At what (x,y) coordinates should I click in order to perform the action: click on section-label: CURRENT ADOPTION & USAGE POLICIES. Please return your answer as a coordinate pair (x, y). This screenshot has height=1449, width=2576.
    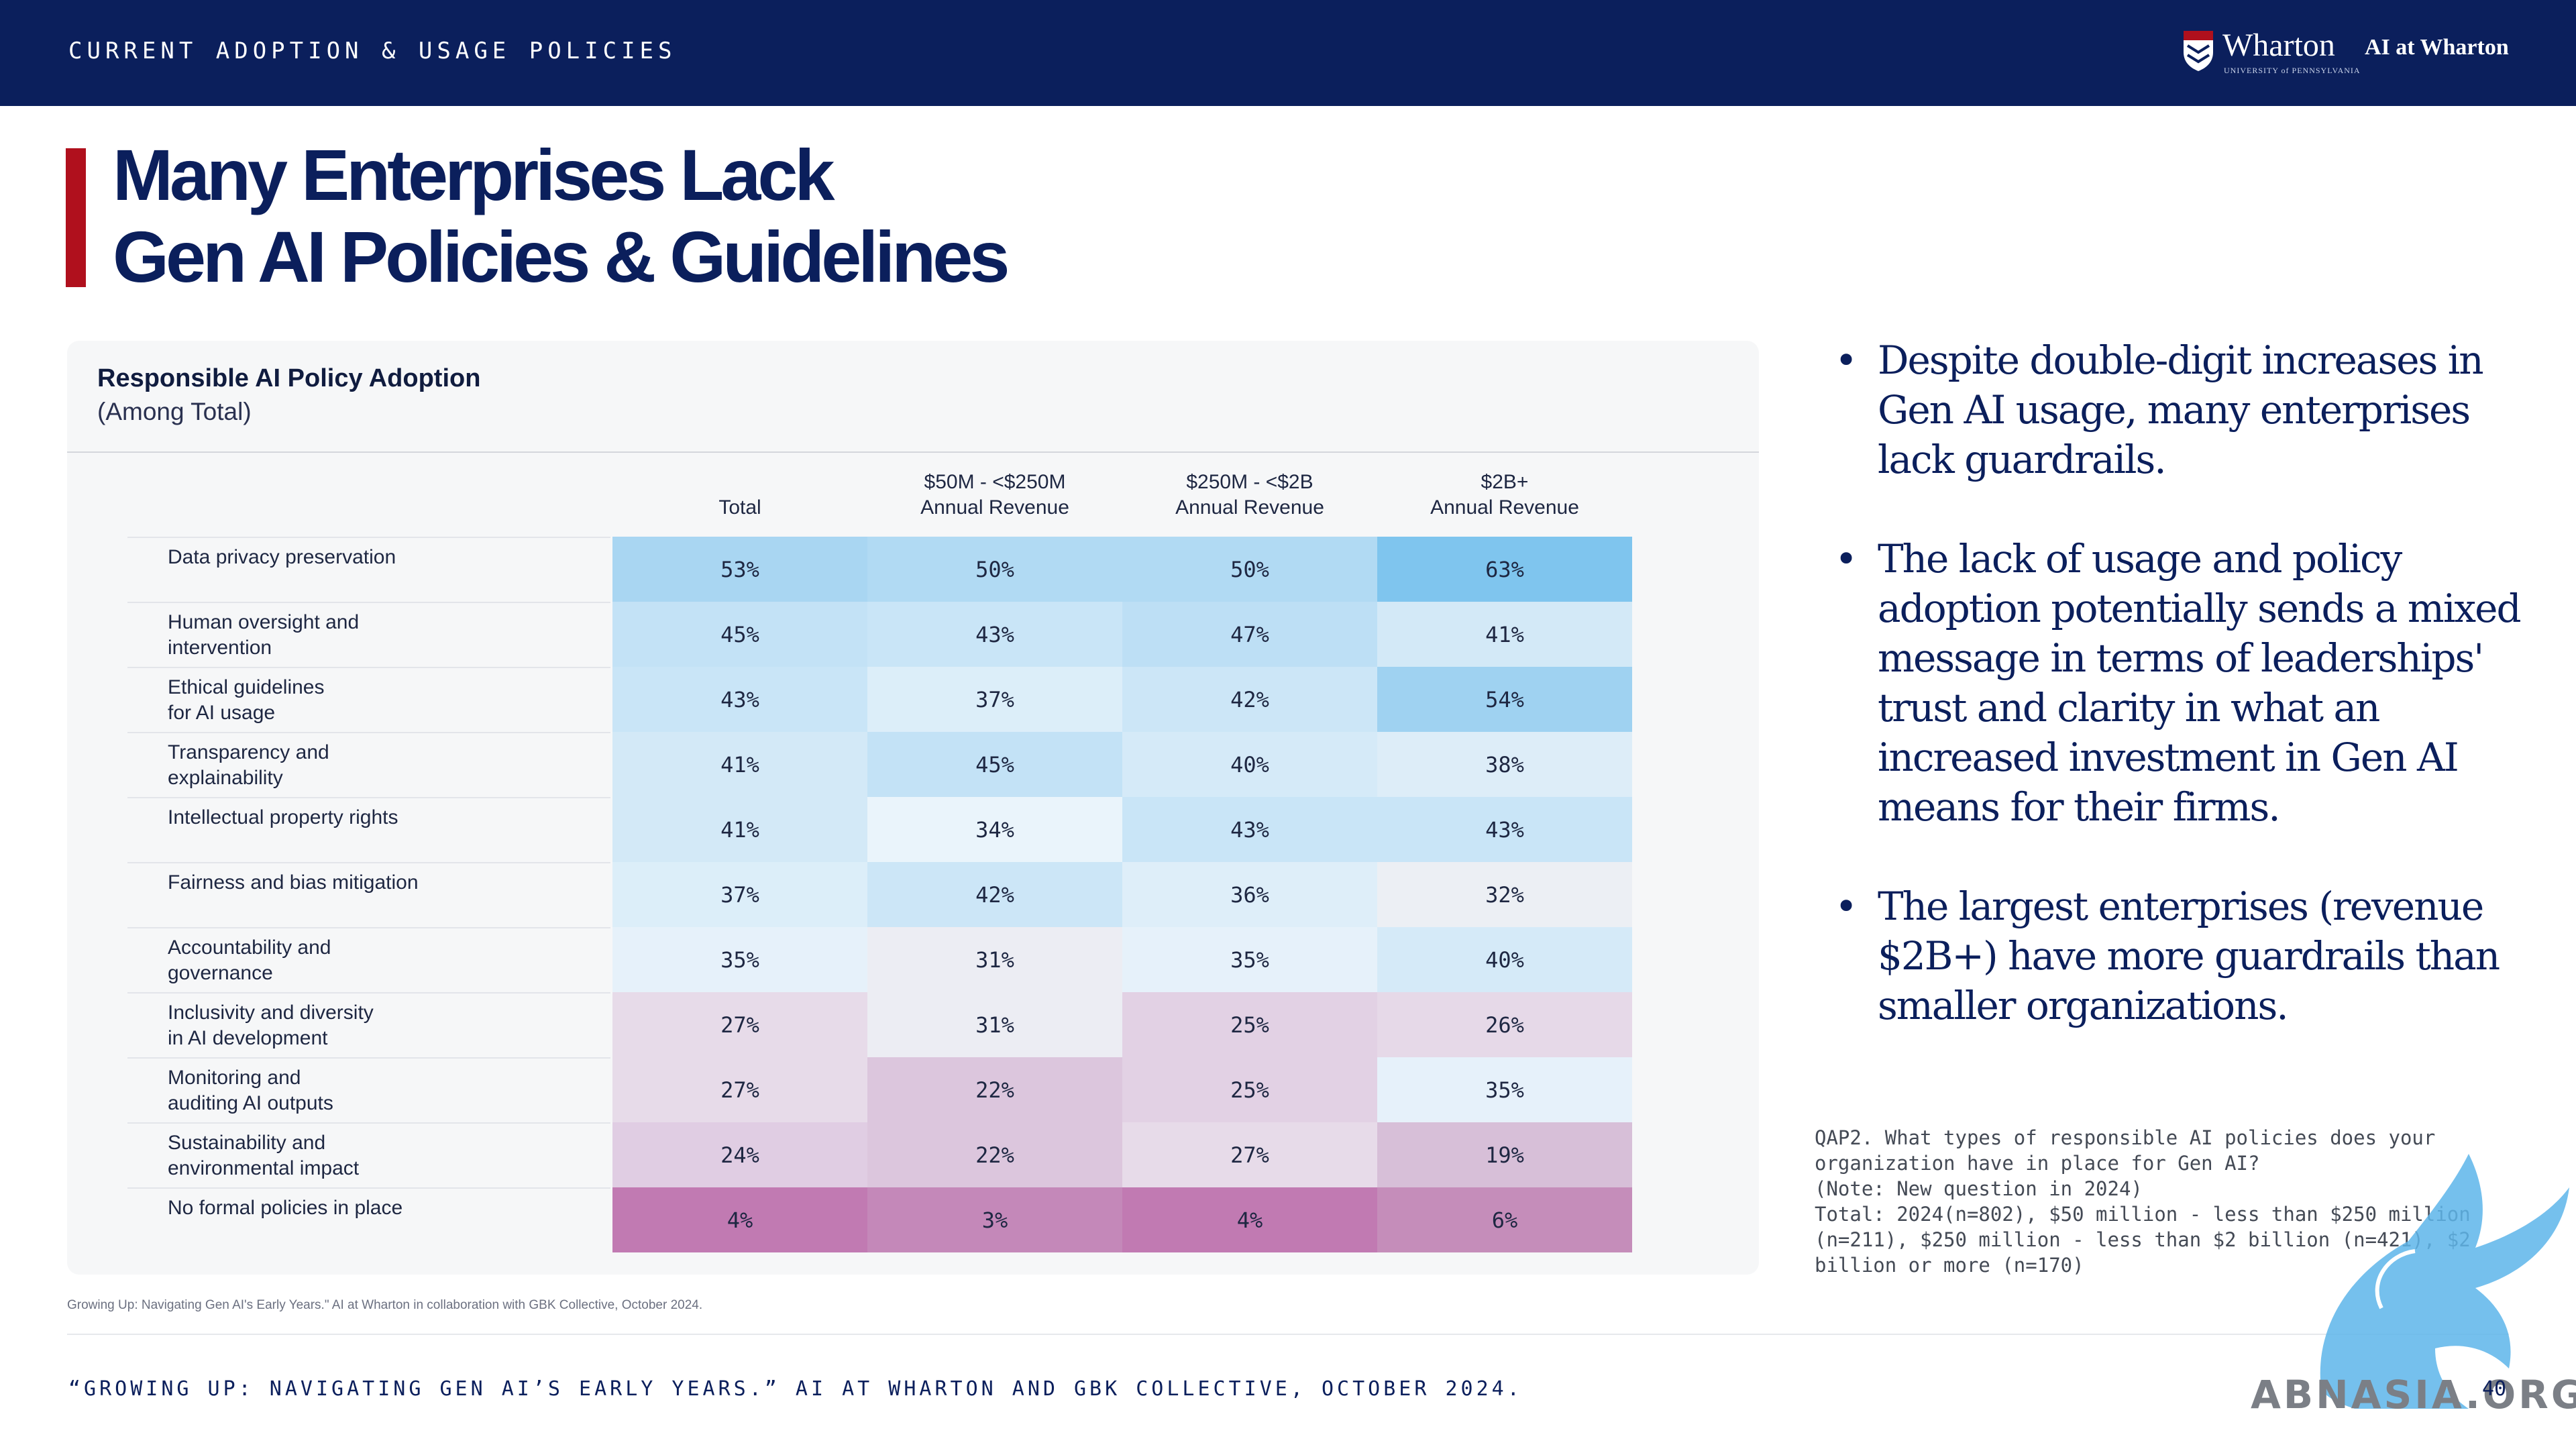
    Looking at the image, I should click on (372, 51).